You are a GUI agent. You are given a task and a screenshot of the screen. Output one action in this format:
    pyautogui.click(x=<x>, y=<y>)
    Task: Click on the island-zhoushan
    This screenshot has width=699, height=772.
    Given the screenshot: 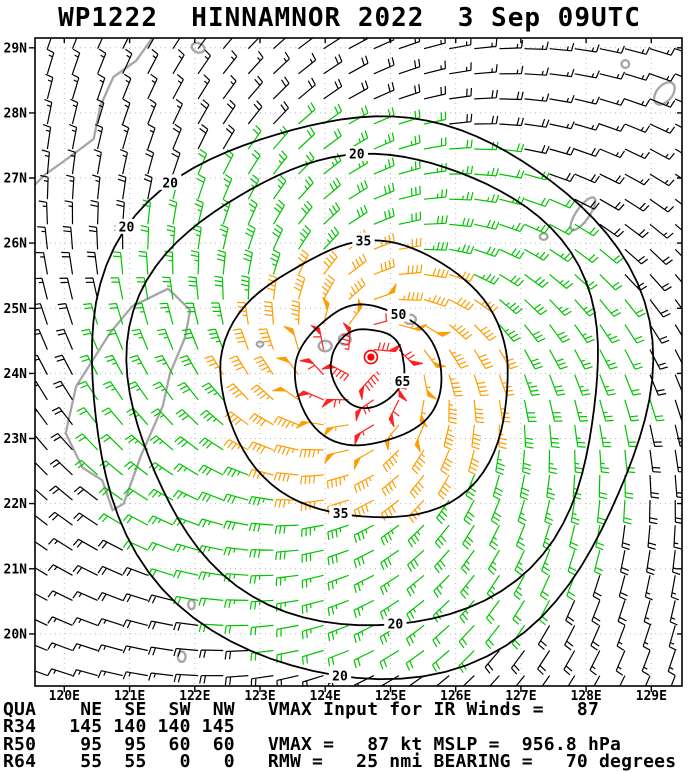 What is the action you would take?
    pyautogui.click(x=198, y=47)
    